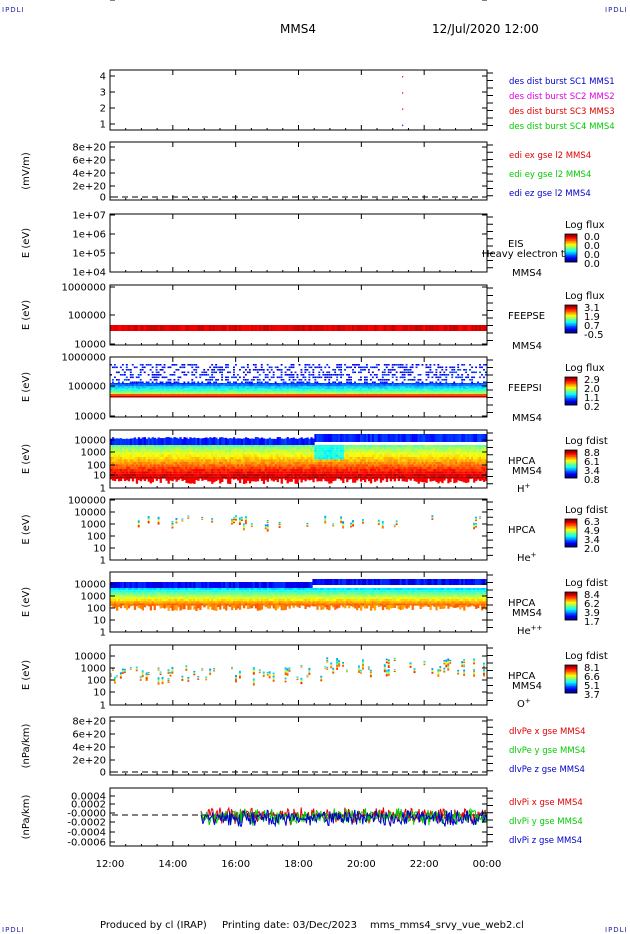  Describe the element at coordinates (571, 250) in the screenshot. I see `colorbar-segment` at that location.